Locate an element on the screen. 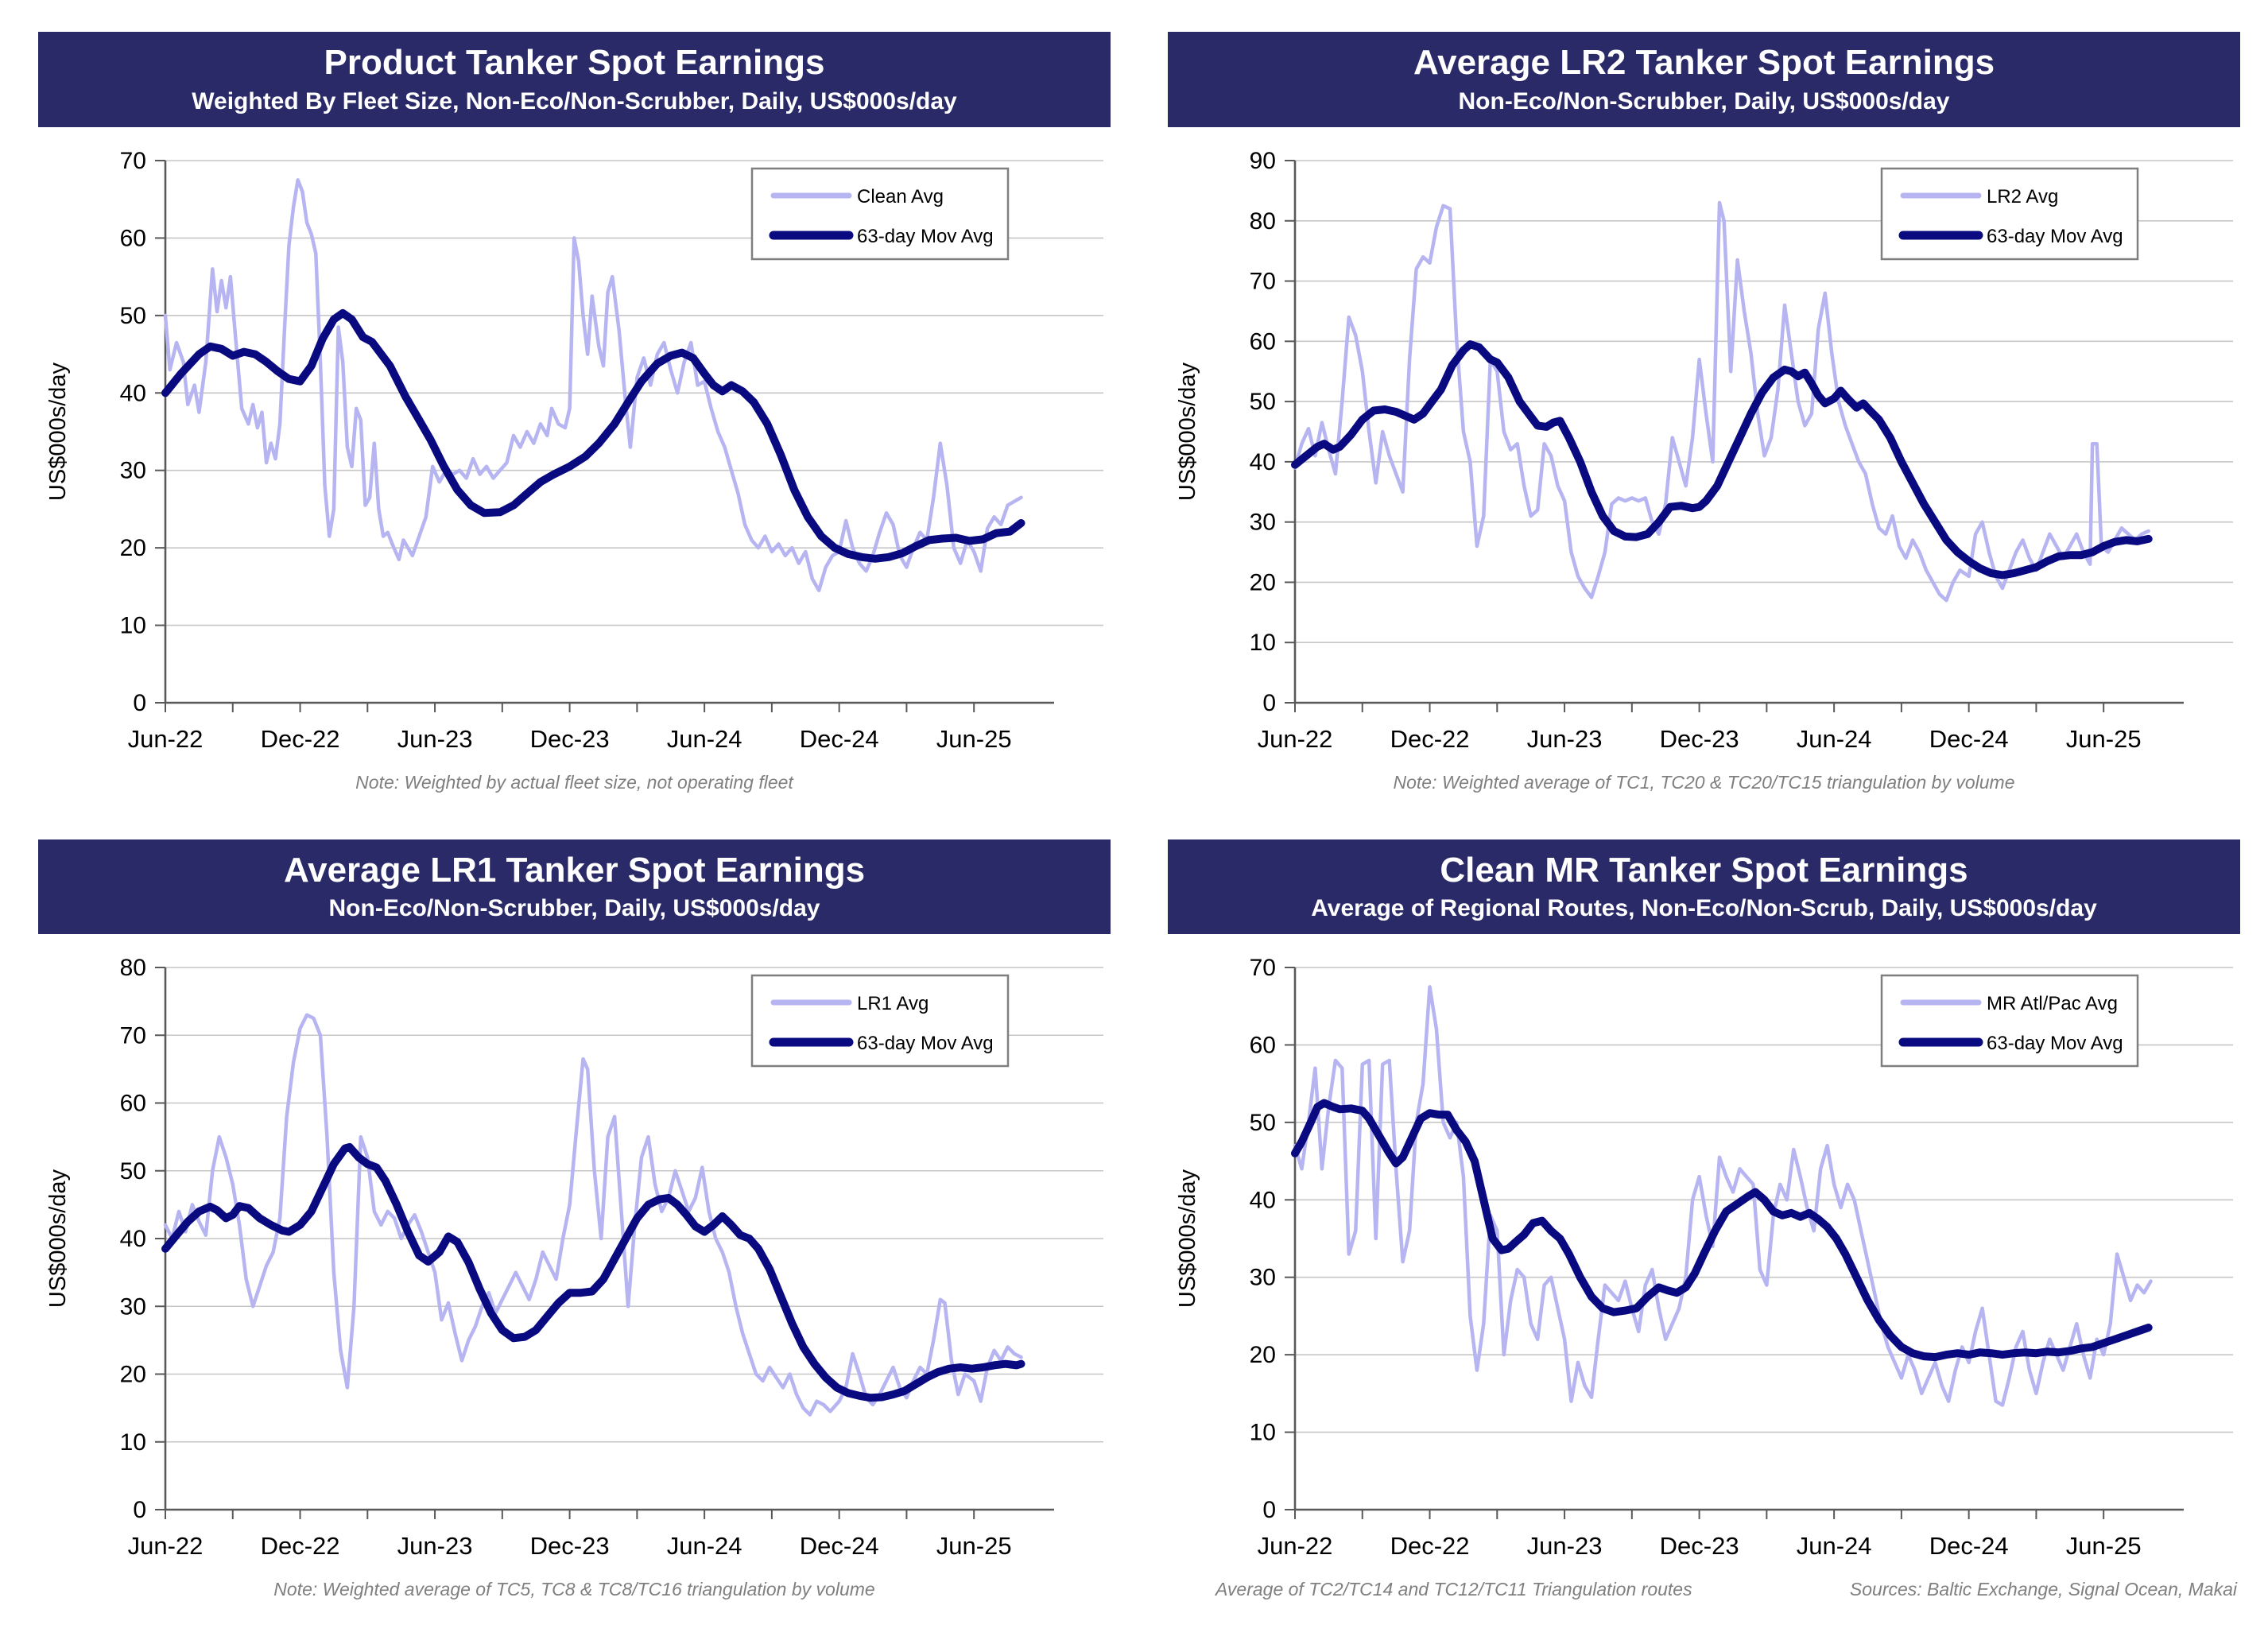 This screenshot has height=1644, width=2268. legend-label-lr1-avg: LR1 Avg is located at coordinates (893, 1003).